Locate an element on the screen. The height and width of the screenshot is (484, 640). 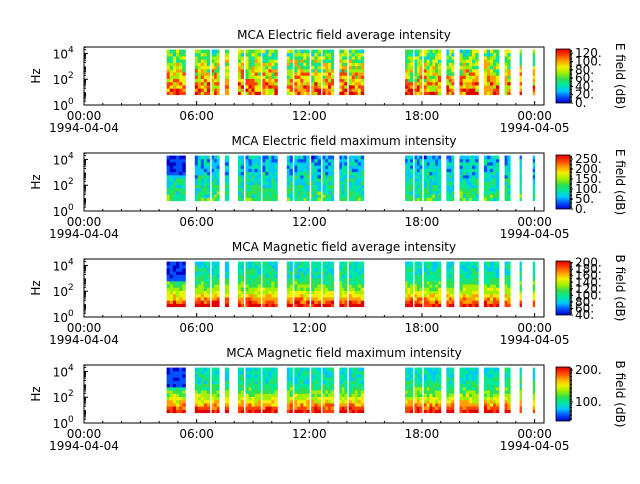
x-tick-label: 12:00 is located at coordinates (309, 328).